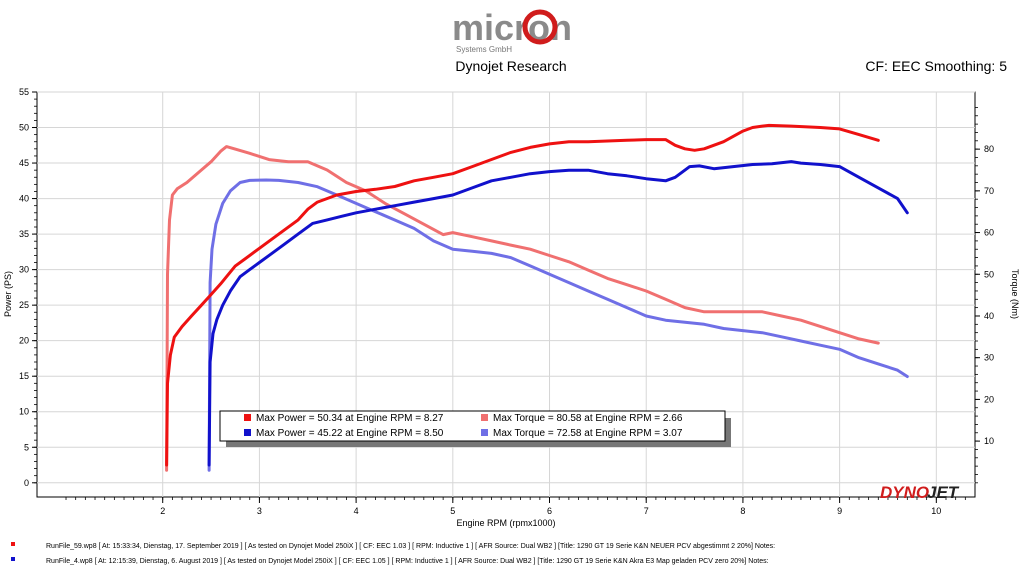 The width and height of the screenshot is (1024, 576). What do you see at coordinates (24, 92) in the screenshot?
I see `y-tick-label: 55` at bounding box center [24, 92].